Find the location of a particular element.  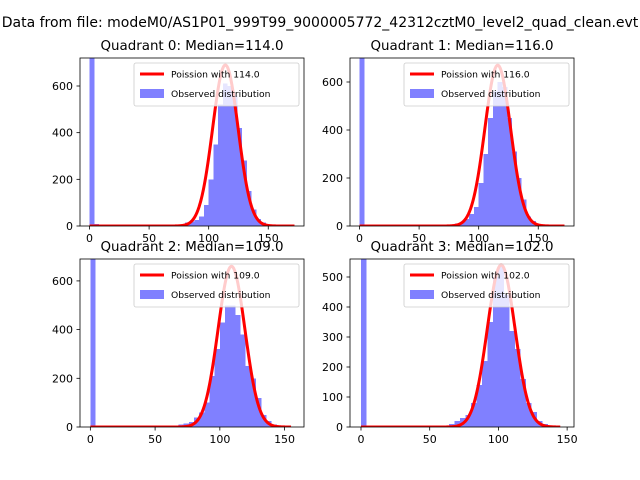

legend: Poission with 109.0 Observed distribution is located at coordinates (216, 285).